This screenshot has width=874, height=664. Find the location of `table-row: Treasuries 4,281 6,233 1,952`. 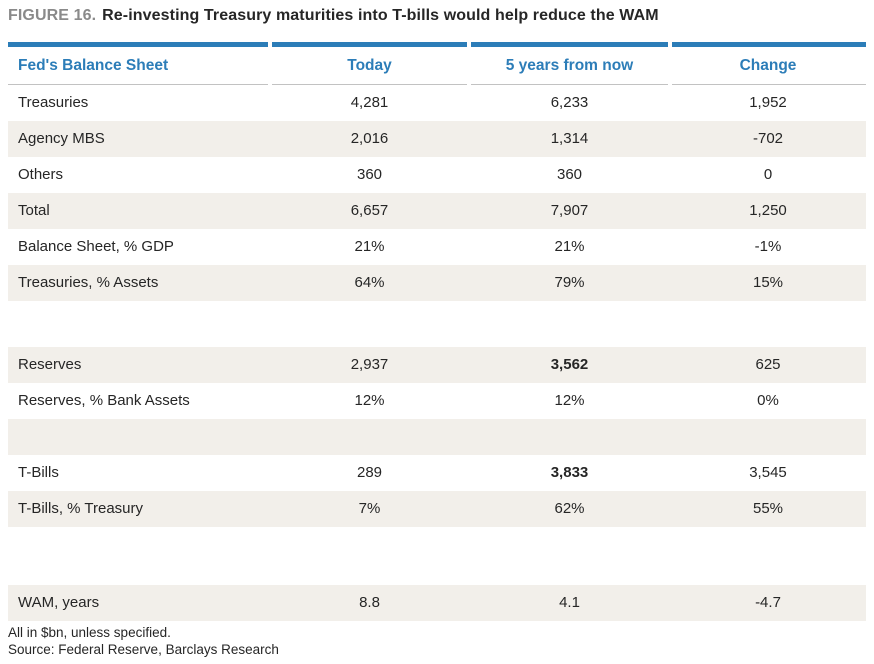

table-row: Treasuries 4,281 6,233 1,952 is located at coordinates (437, 103).